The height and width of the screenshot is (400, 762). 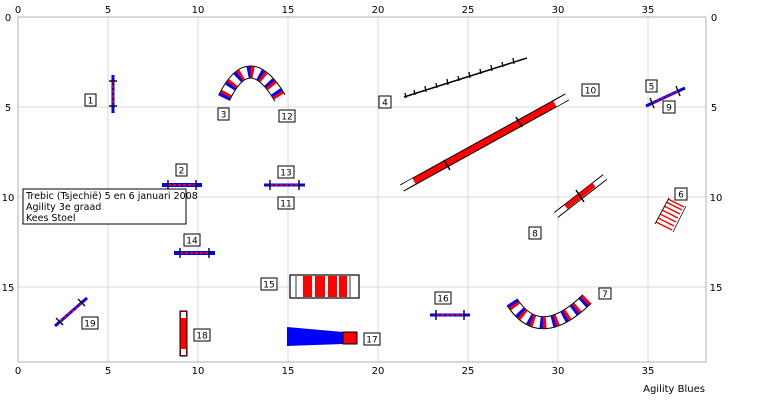 I want to click on number-label: 15, so click(x=269, y=284).